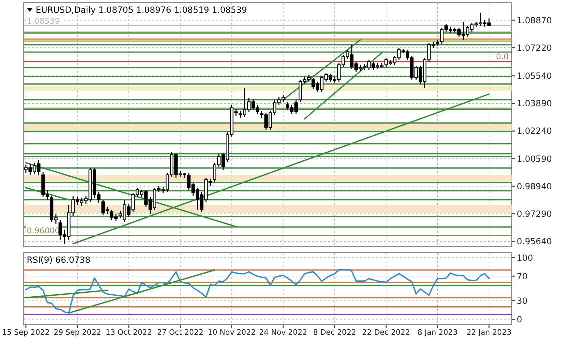 This screenshot has width=564, height=338. I want to click on chart-title: EURUSD,Daily 1.08705 1.08976 1.08519 1.08539, so click(142, 11).